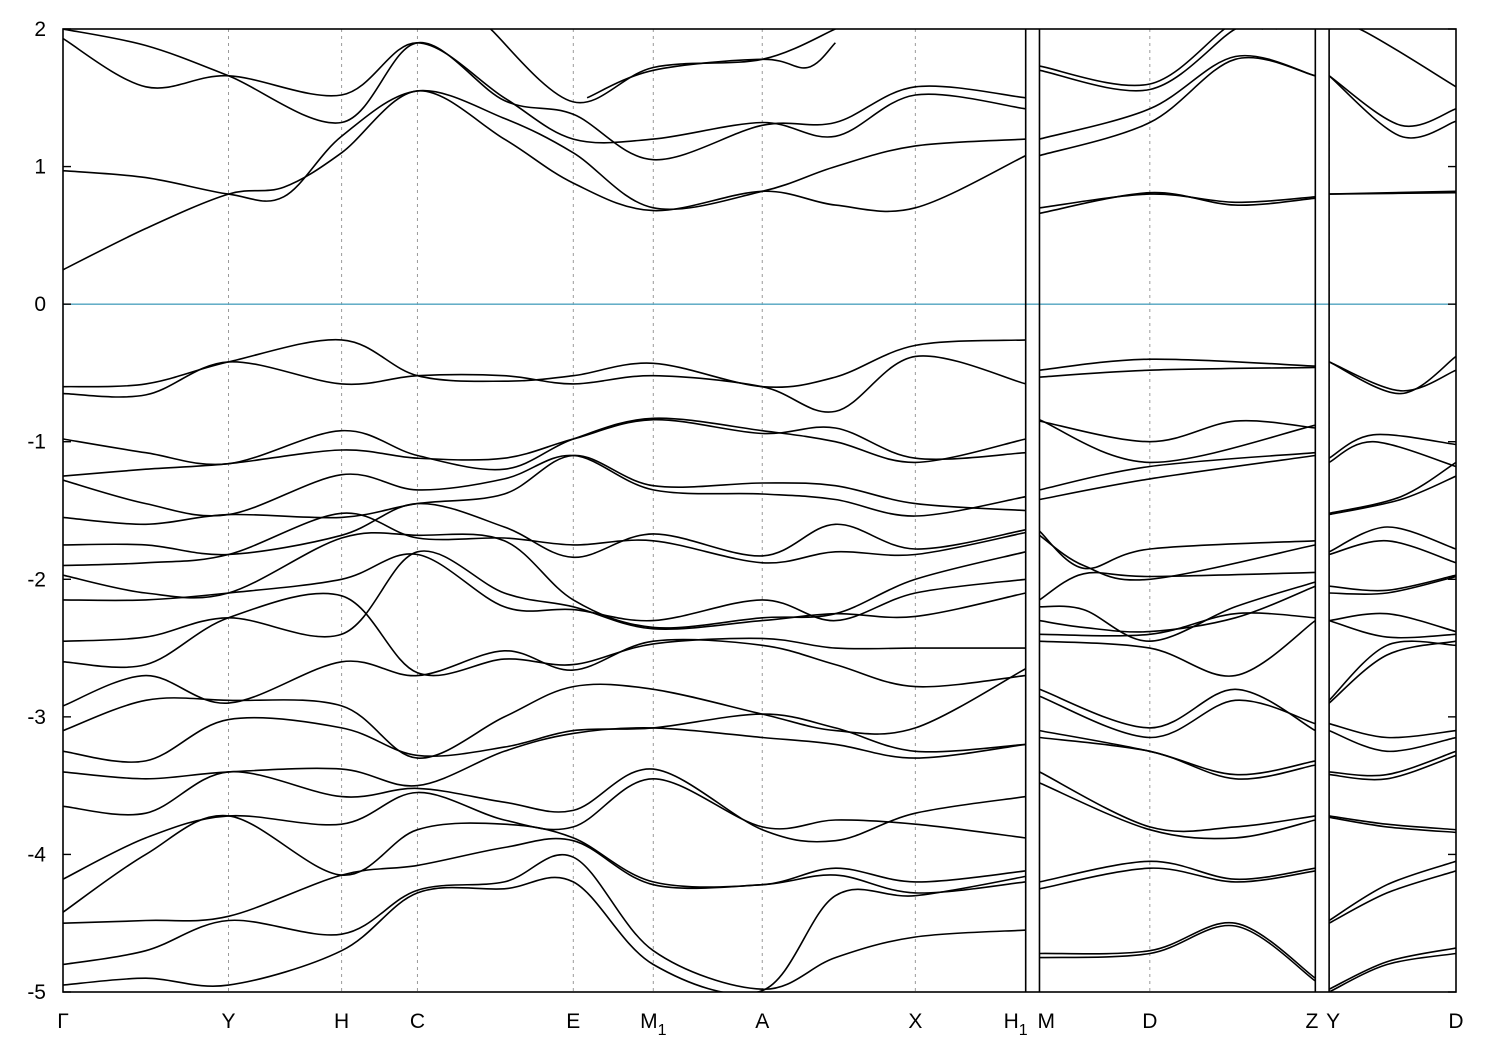 The width and height of the screenshot is (1500, 1050). Describe the element at coordinates (40, 167) in the screenshot. I see `ytick-label-1: 1` at that location.